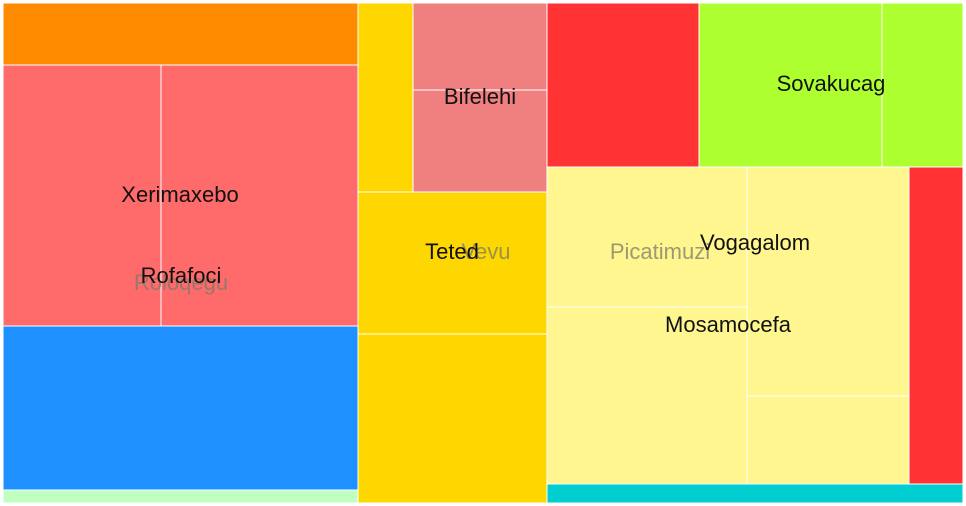 Image resolution: width=966 pixels, height=506 pixels. I want to click on treemap-label-bifelehi: Bifelehi, so click(480, 96).